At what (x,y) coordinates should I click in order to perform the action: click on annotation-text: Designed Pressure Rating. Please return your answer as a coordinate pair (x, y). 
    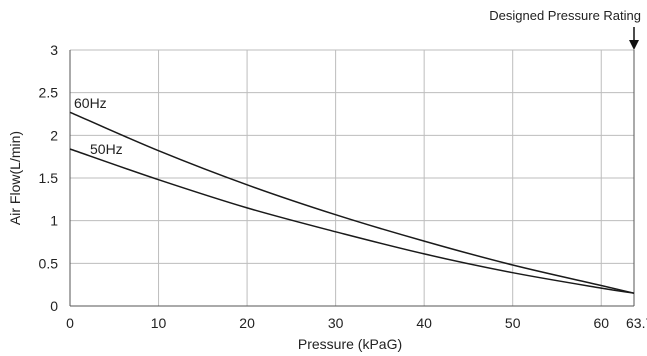
    Looking at the image, I should click on (565, 15).